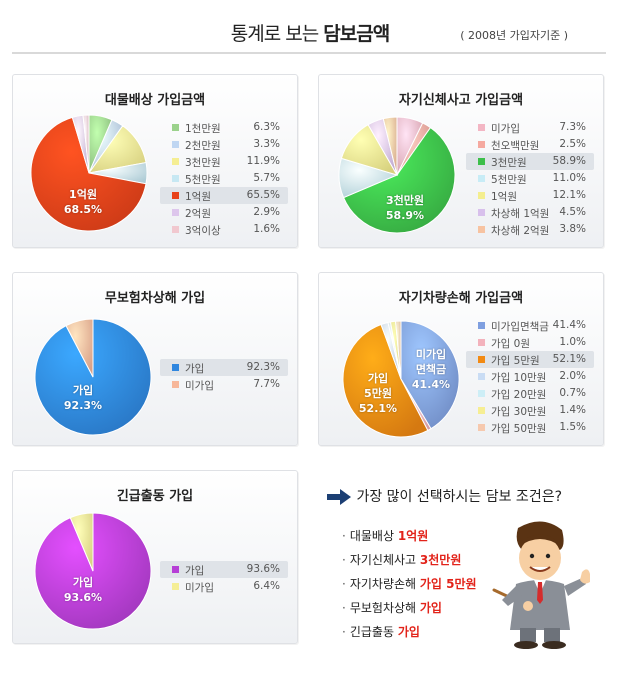  I want to click on answer-item: · 자기차량손해 가입 5만원, so click(409, 587).